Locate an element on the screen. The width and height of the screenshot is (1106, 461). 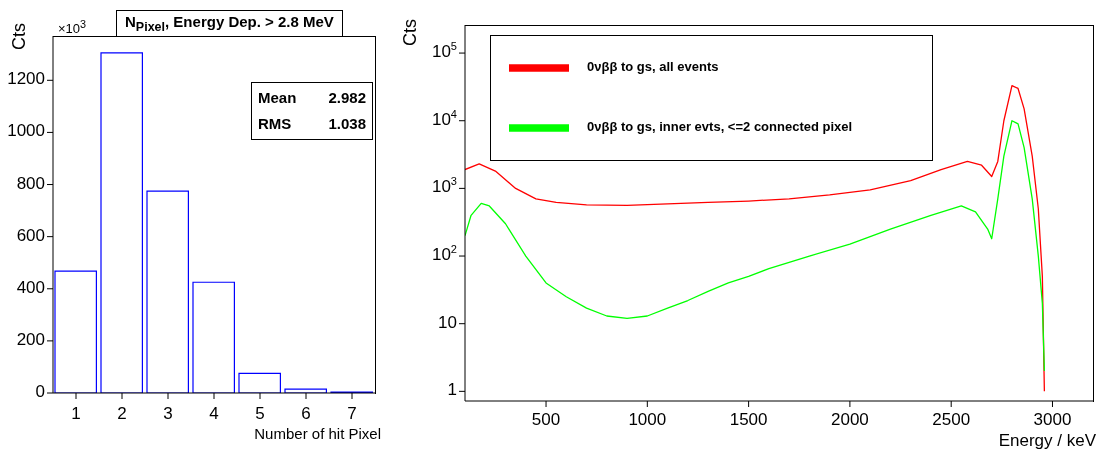
y-tick-label: 600 is located at coordinates (30, 236).